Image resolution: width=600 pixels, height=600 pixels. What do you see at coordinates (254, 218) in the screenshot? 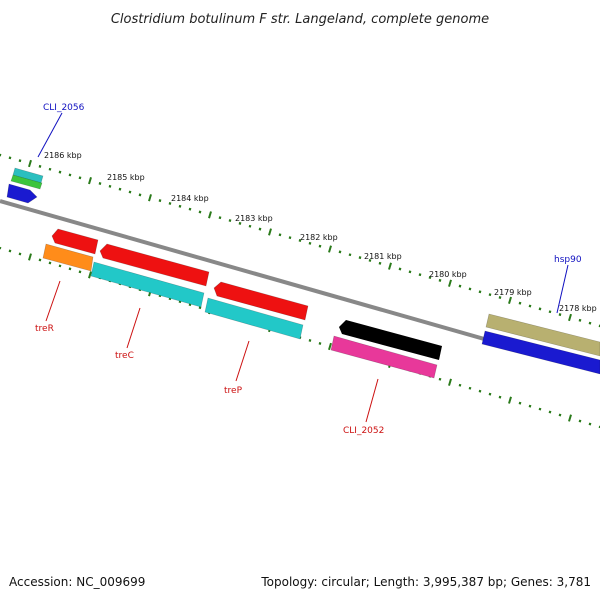
I see `ruler-label-2183: 2183 kbp` at bounding box center [254, 218].